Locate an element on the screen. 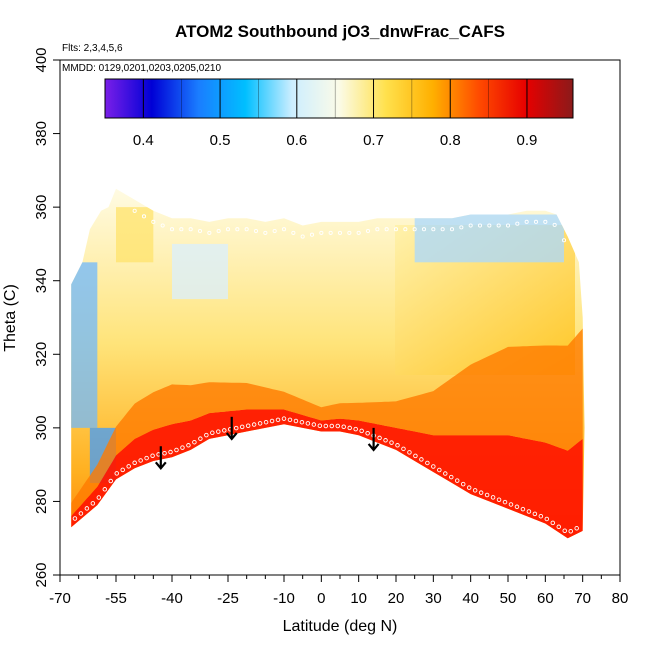 The image size is (650, 650). x-tick-label: 80 is located at coordinates (620, 598).